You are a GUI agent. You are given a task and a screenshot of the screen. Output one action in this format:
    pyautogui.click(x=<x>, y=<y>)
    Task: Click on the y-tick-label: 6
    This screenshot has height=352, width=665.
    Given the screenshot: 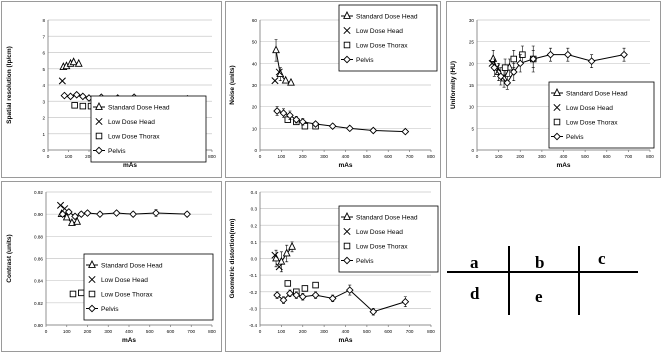 What is the action you would take?
    pyautogui.click(x=43, y=53)
    